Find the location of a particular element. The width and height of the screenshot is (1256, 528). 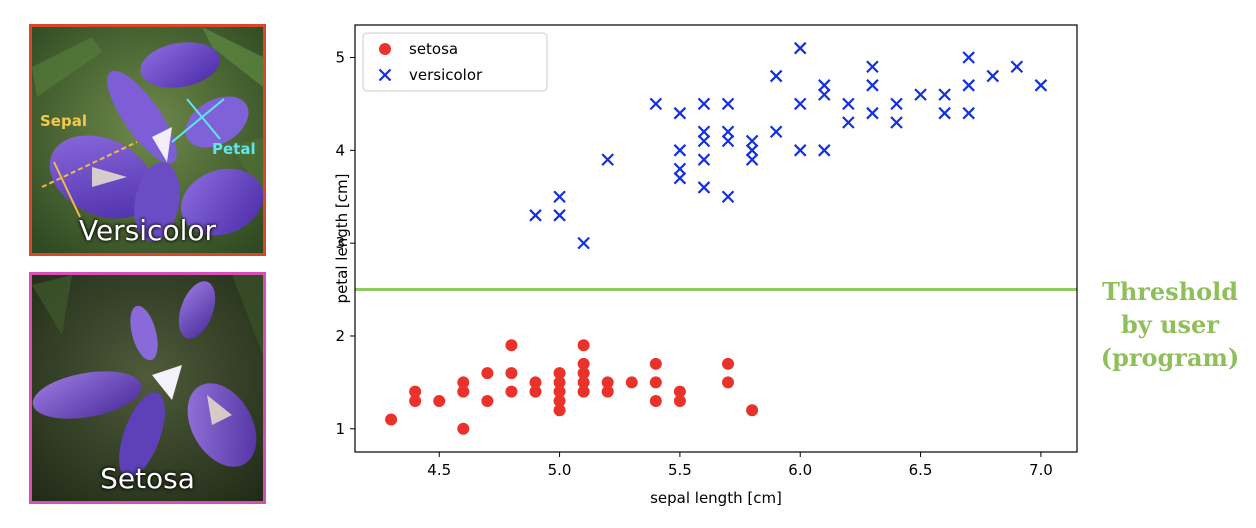

y-axis-label: petal length [cm] is located at coordinates (342, 239).